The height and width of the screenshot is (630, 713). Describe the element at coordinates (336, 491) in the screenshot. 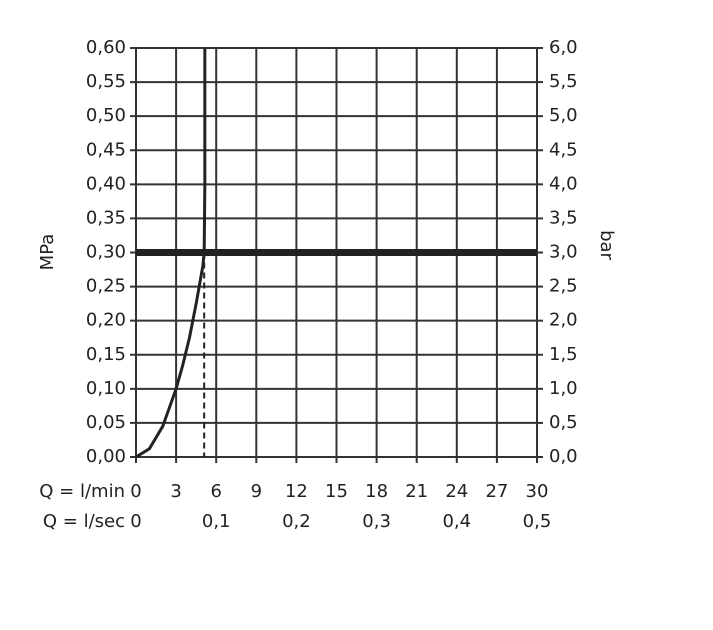

I see `x-tick-label: 15` at that location.